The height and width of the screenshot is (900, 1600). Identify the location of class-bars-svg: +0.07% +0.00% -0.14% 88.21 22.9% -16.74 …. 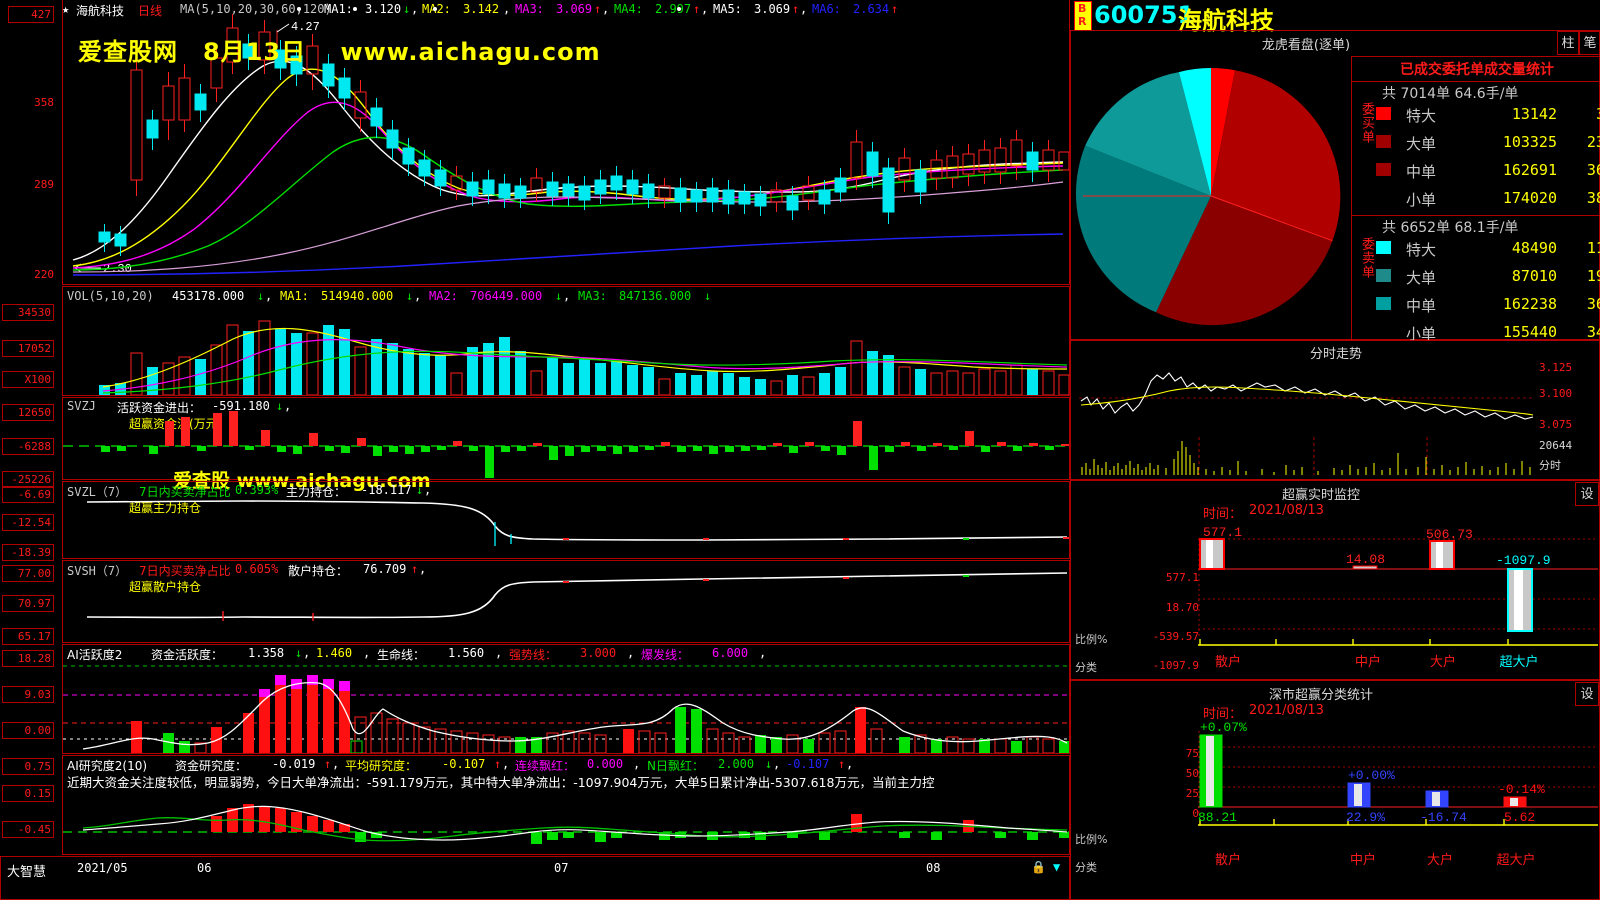
(1398, 773).